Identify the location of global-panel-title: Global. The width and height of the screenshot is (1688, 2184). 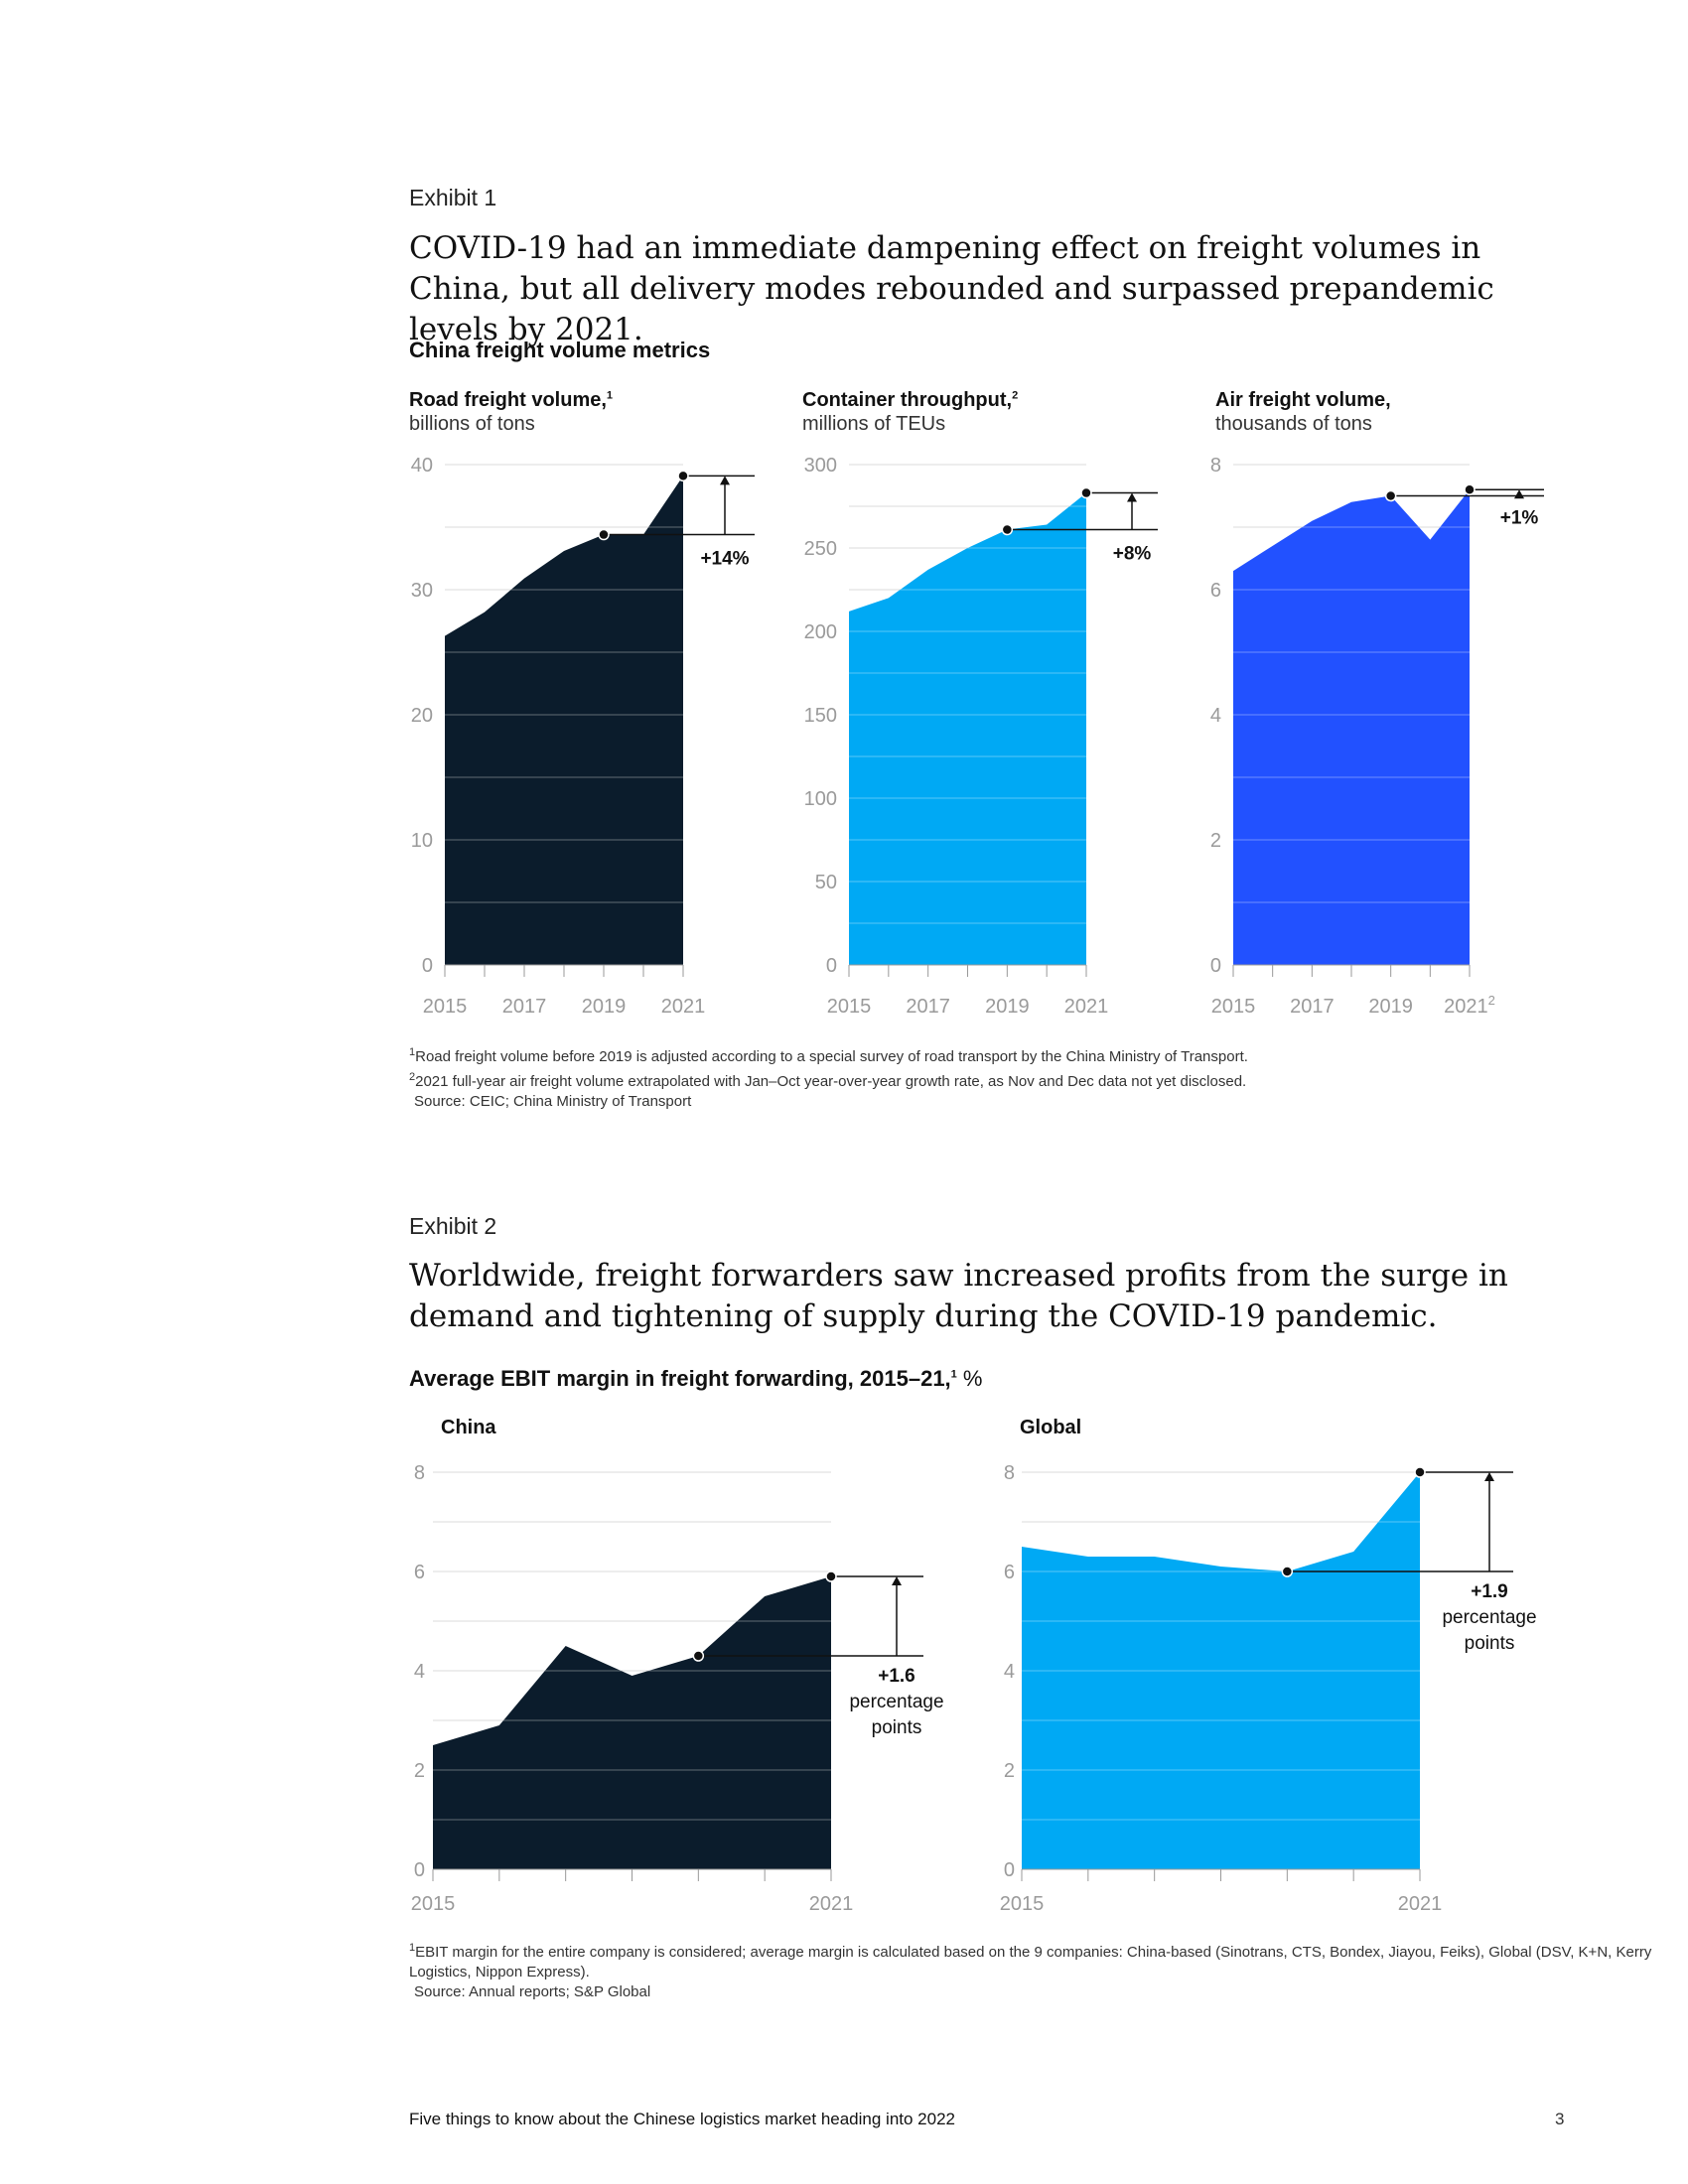
(1051, 1427).